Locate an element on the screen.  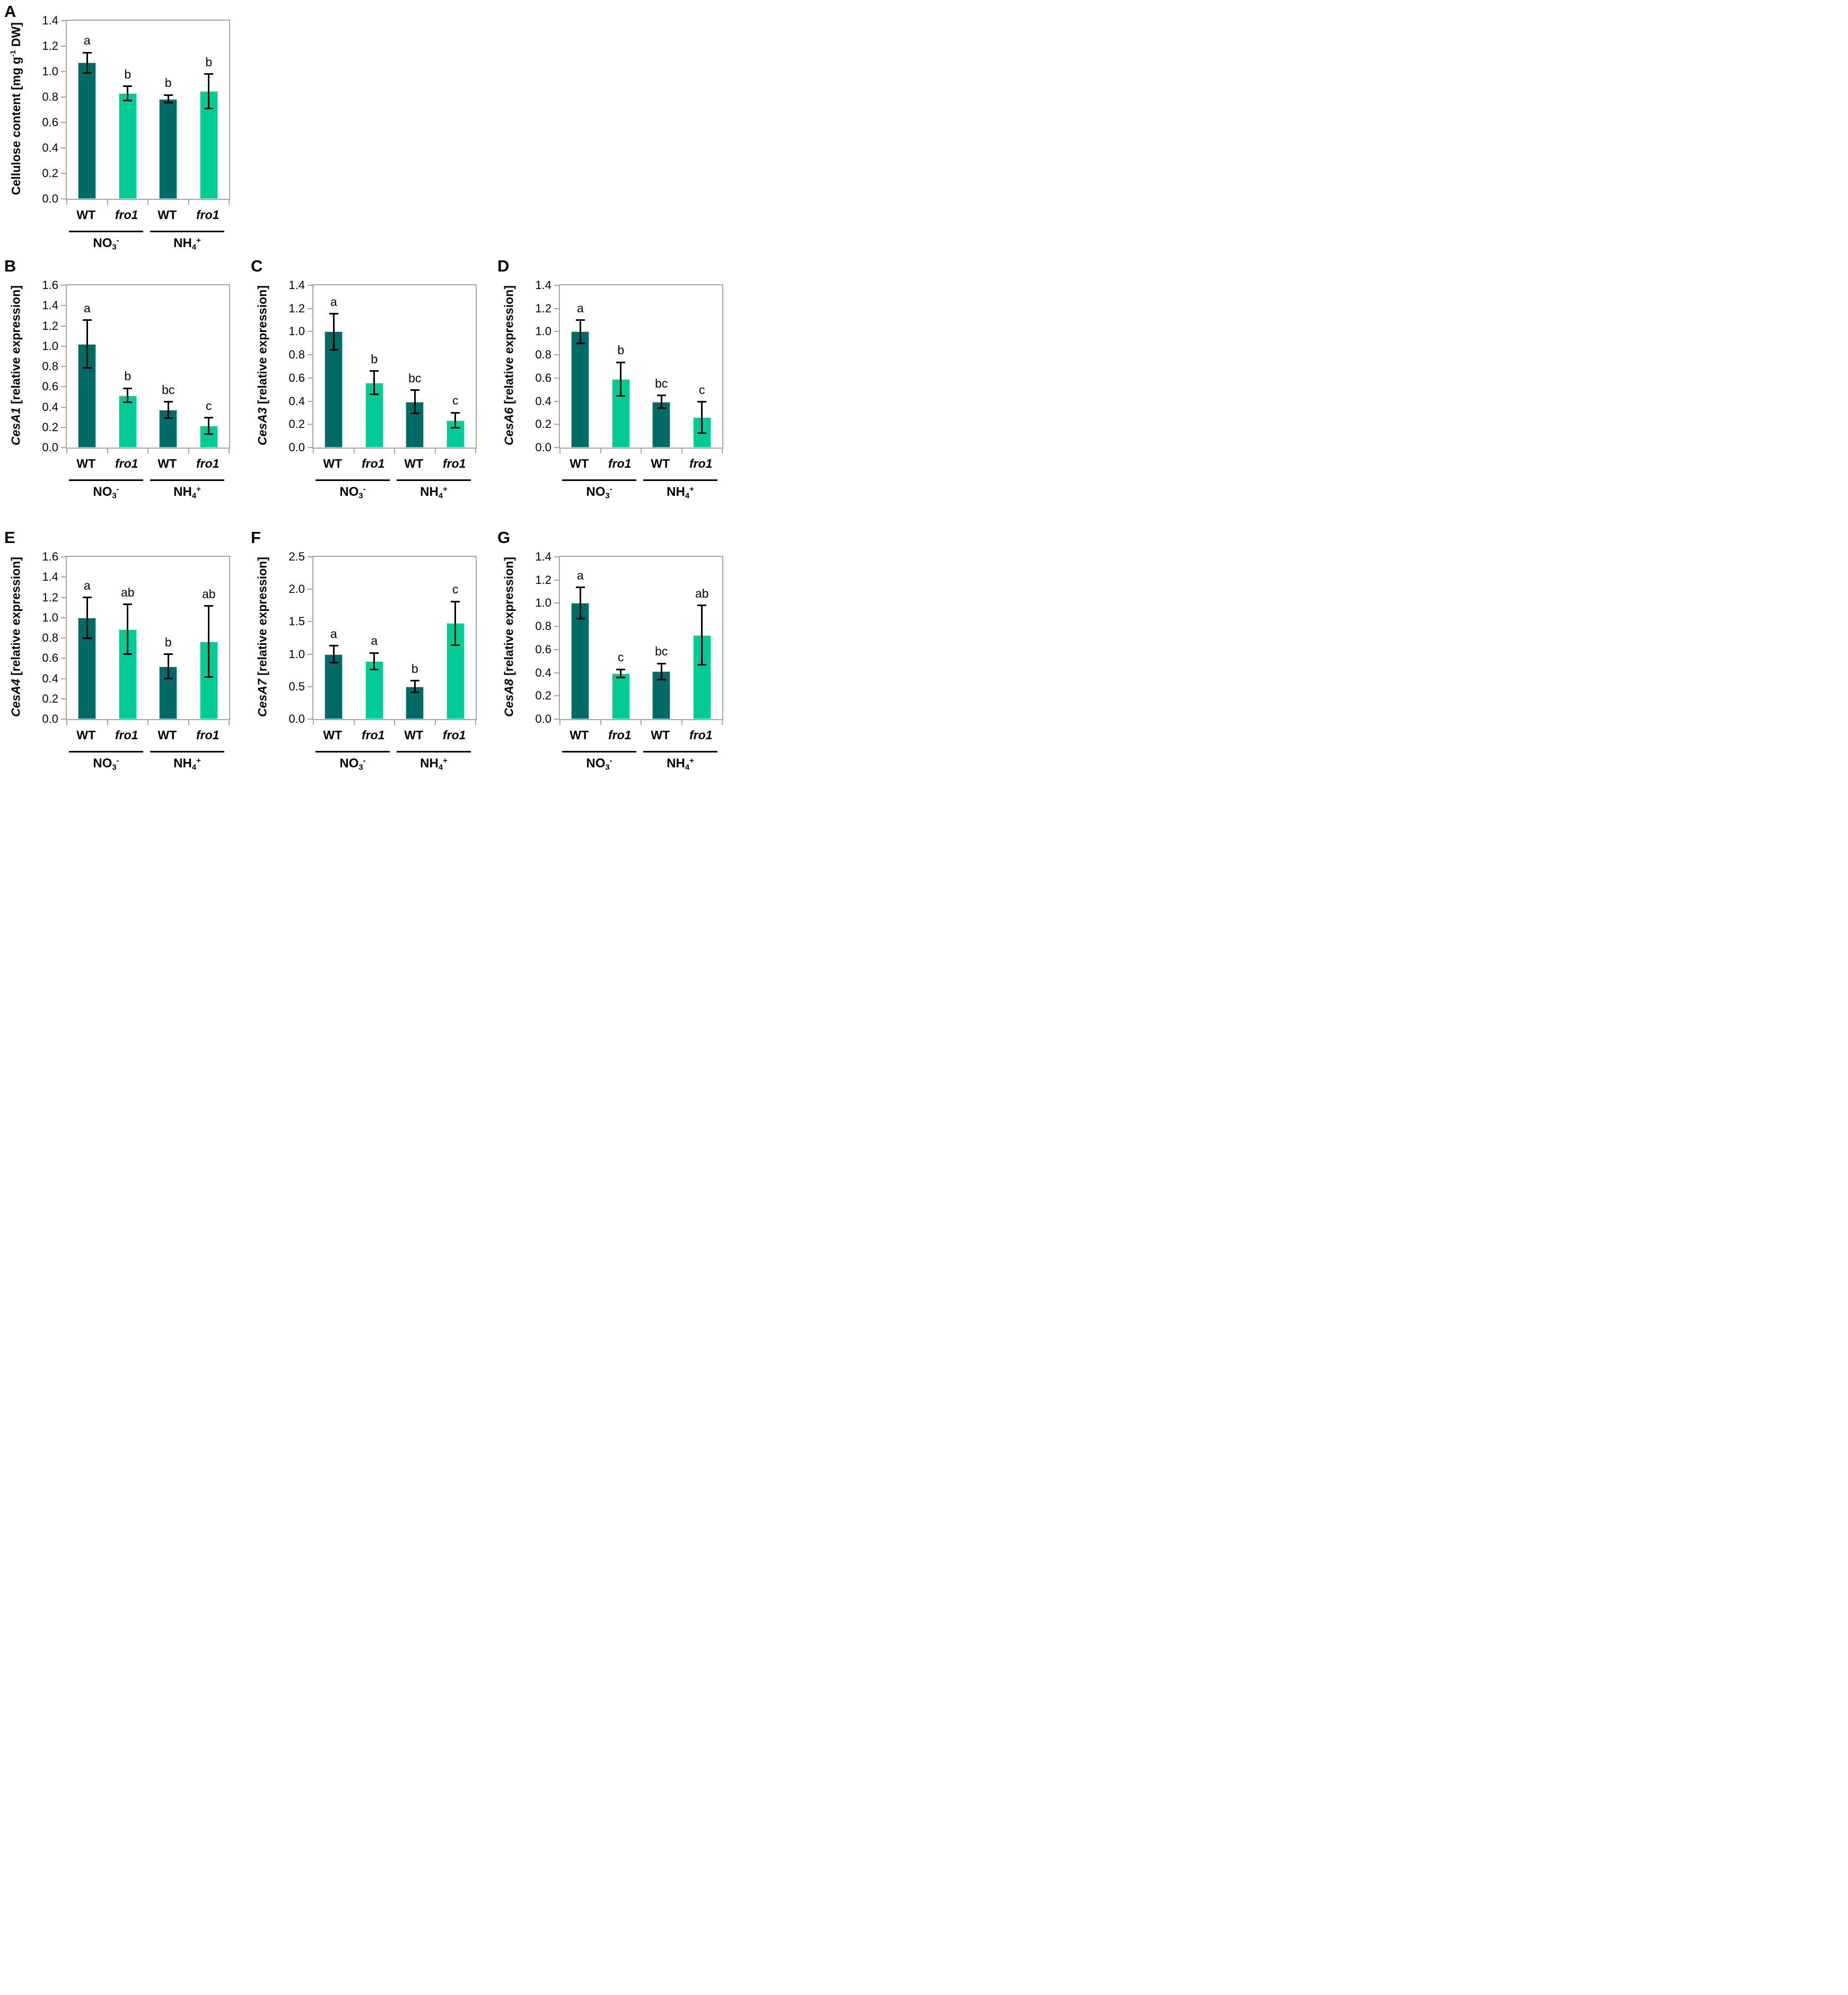
category-labels-row: WT fro1 WT fro1 is located at coordinates (640, 735).